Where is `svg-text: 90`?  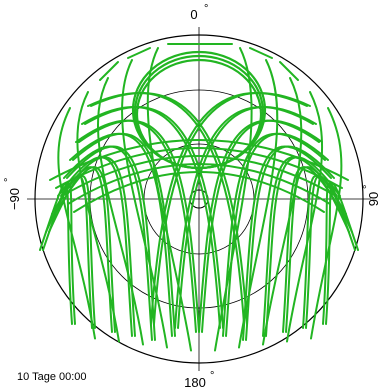
svg-text: 90 is located at coordinates (373, 199).